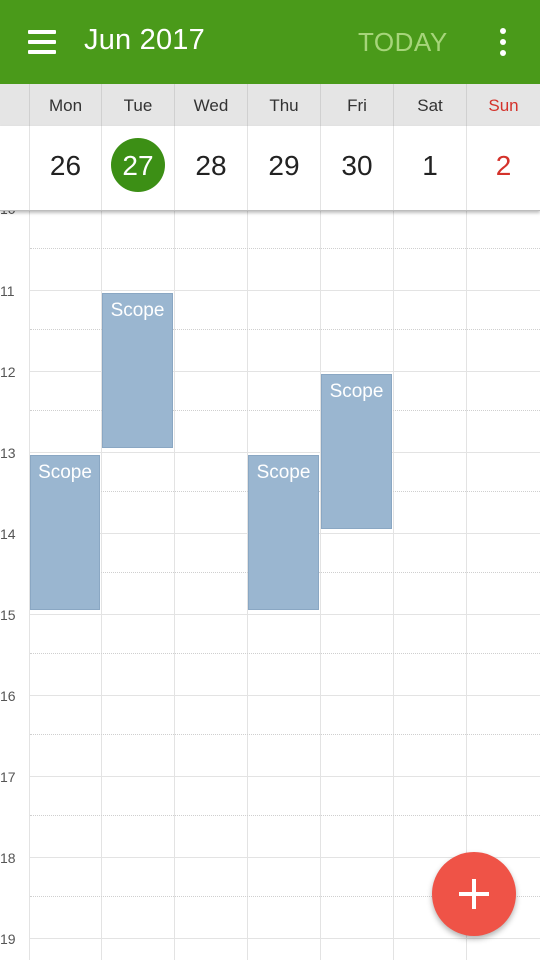 Image resolution: width=540 pixels, height=960 pixels. I want to click on event-scope-tue: Scope, so click(137, 370).